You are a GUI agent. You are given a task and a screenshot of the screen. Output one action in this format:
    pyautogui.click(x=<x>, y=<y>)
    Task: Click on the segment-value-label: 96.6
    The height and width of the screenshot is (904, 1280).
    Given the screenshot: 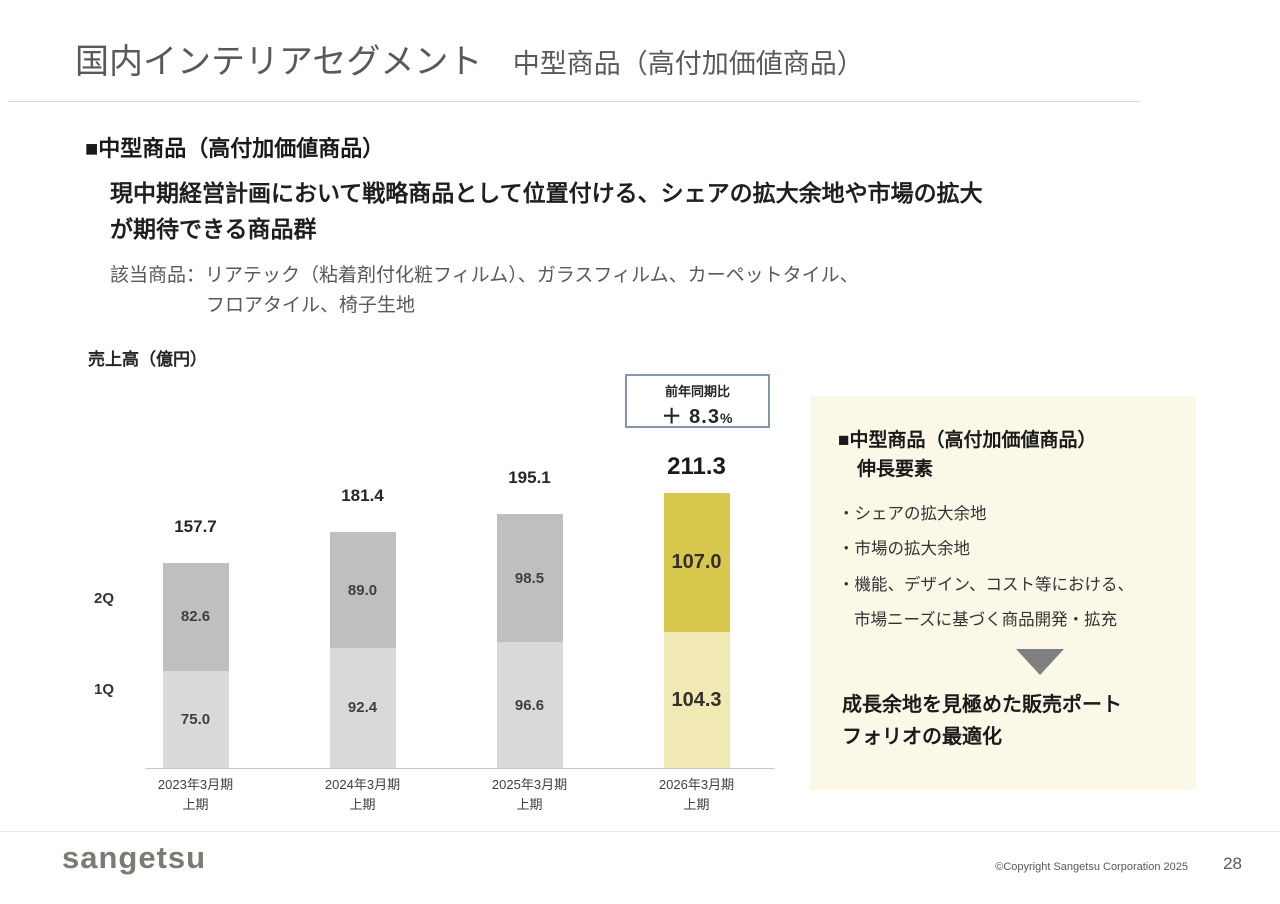 What is the action you would take?
    pyautogui.click(x=529, y=705)
    